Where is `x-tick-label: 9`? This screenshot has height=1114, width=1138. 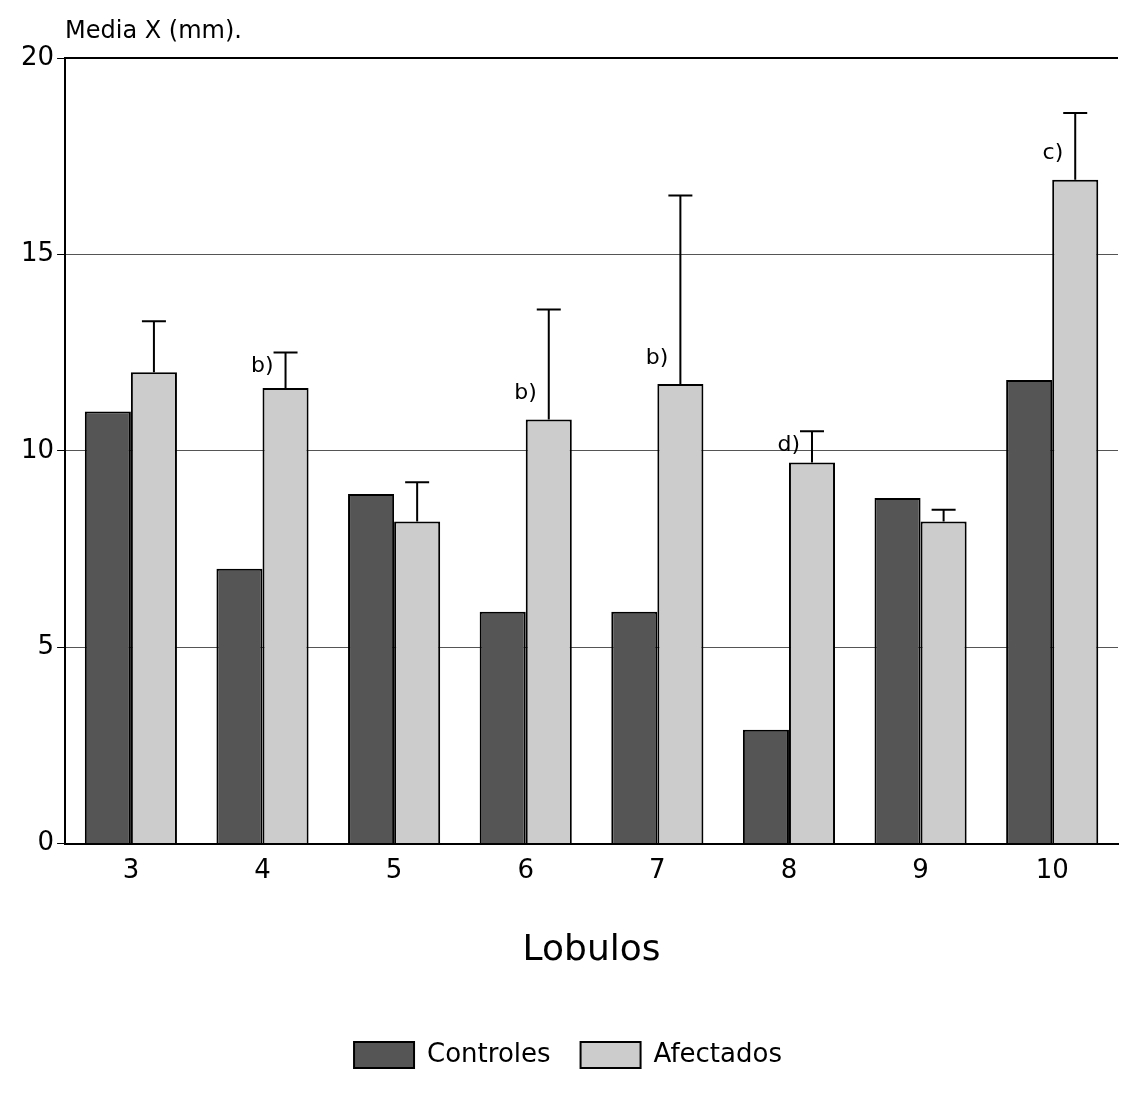 x-tick-label: 9 is located at coordinates (920, 868).